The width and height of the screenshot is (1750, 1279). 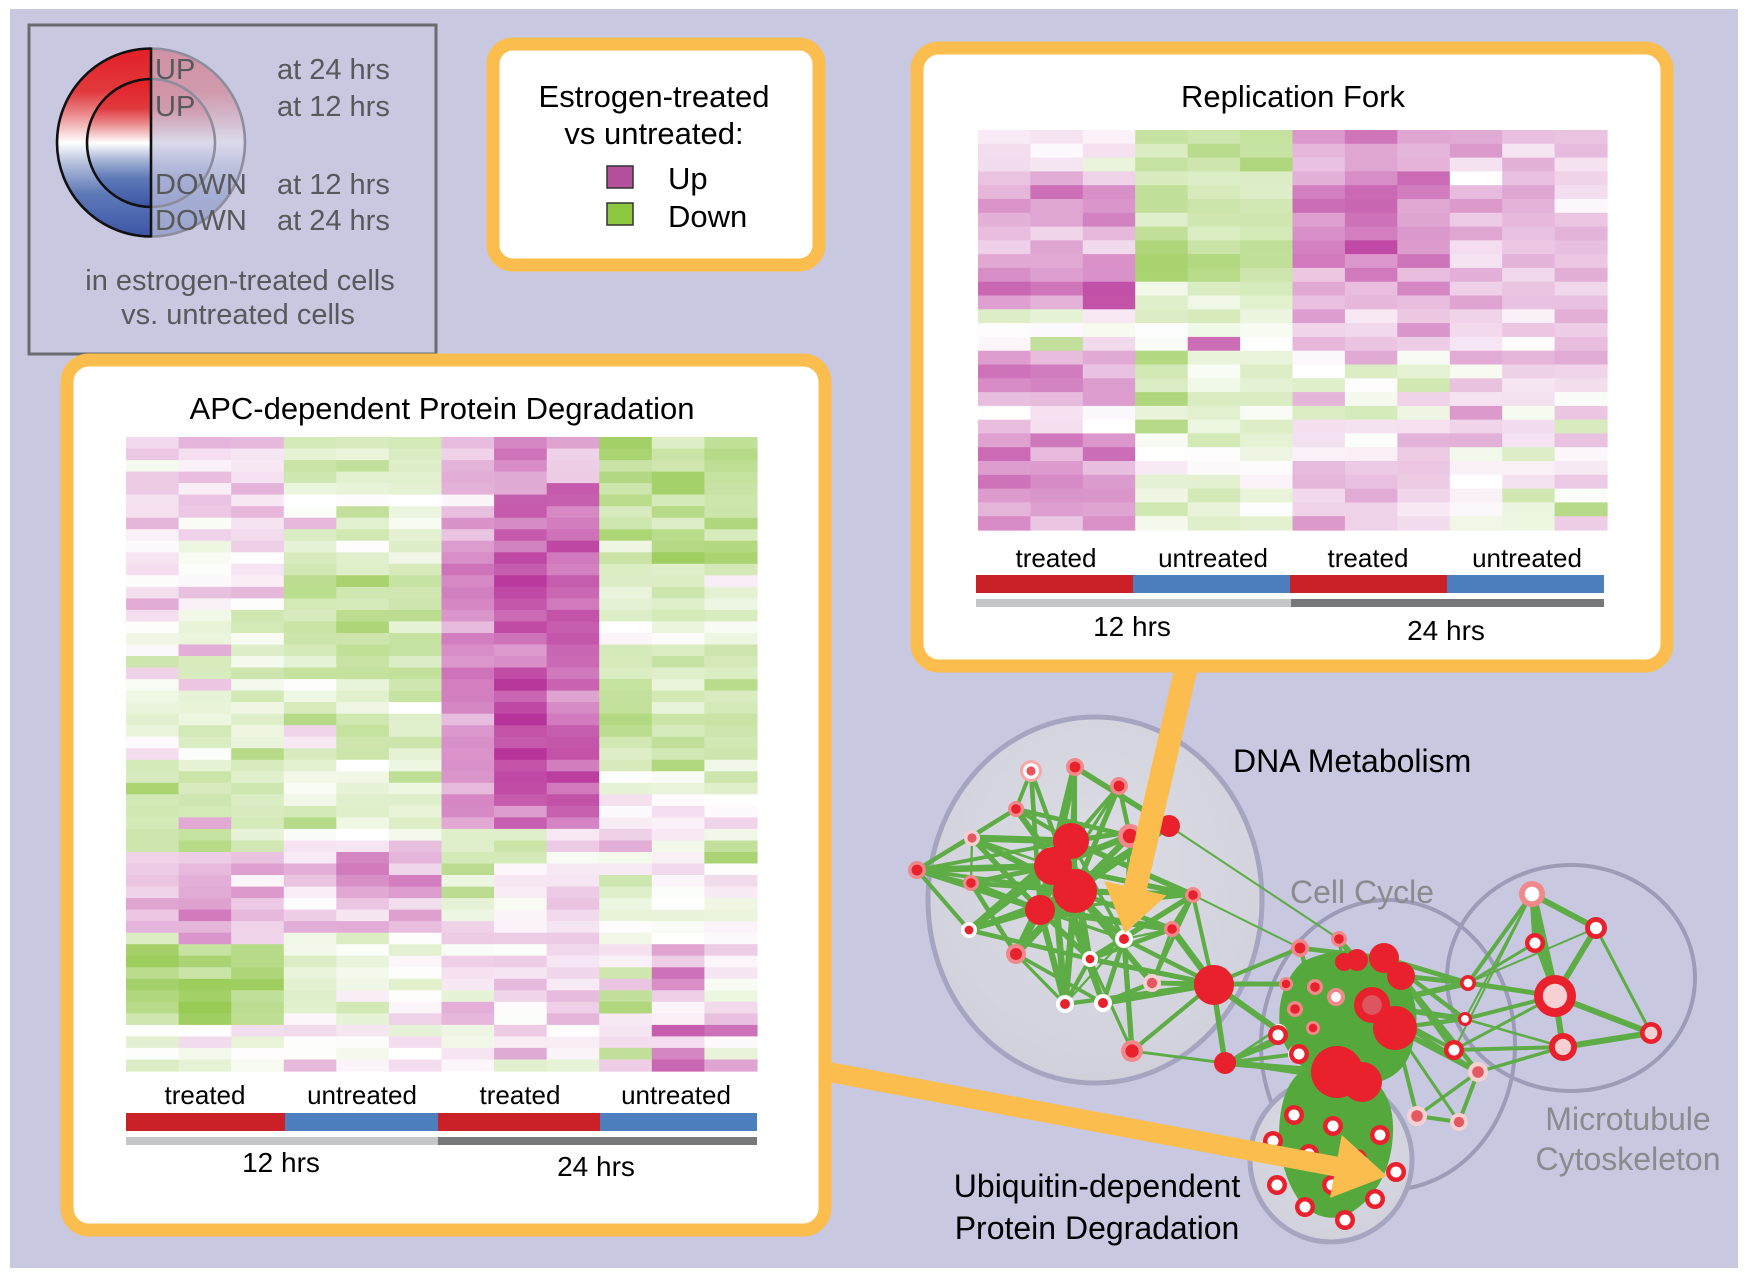 What do you see at coordinates (654, 96) in the screenshot?
I see `svg-text: Estrogen-treated` at bounding box center [654, 96].